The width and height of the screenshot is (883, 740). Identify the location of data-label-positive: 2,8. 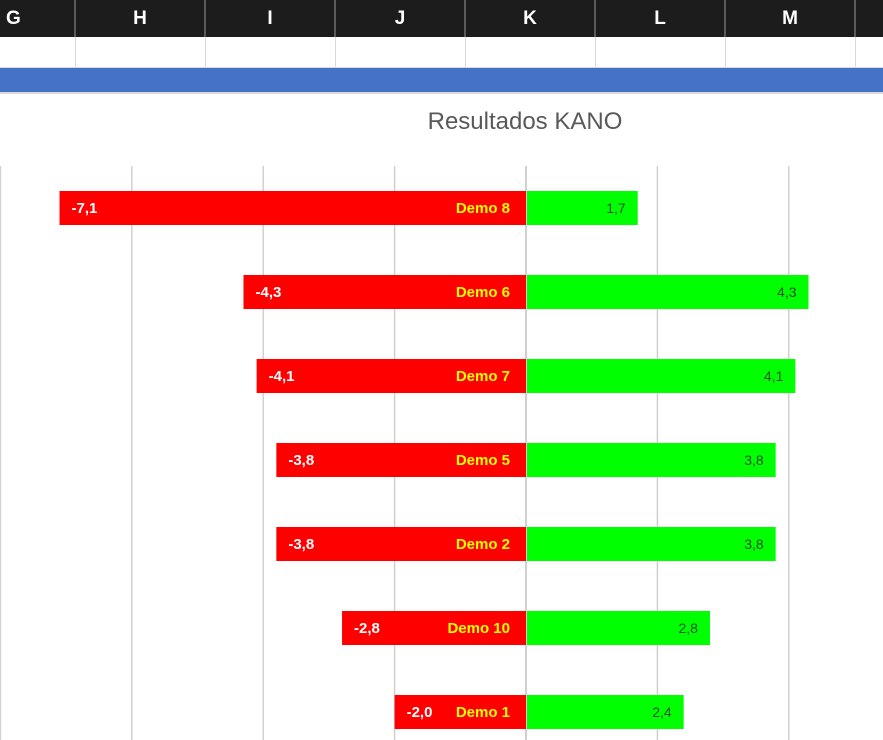
(688, 628).